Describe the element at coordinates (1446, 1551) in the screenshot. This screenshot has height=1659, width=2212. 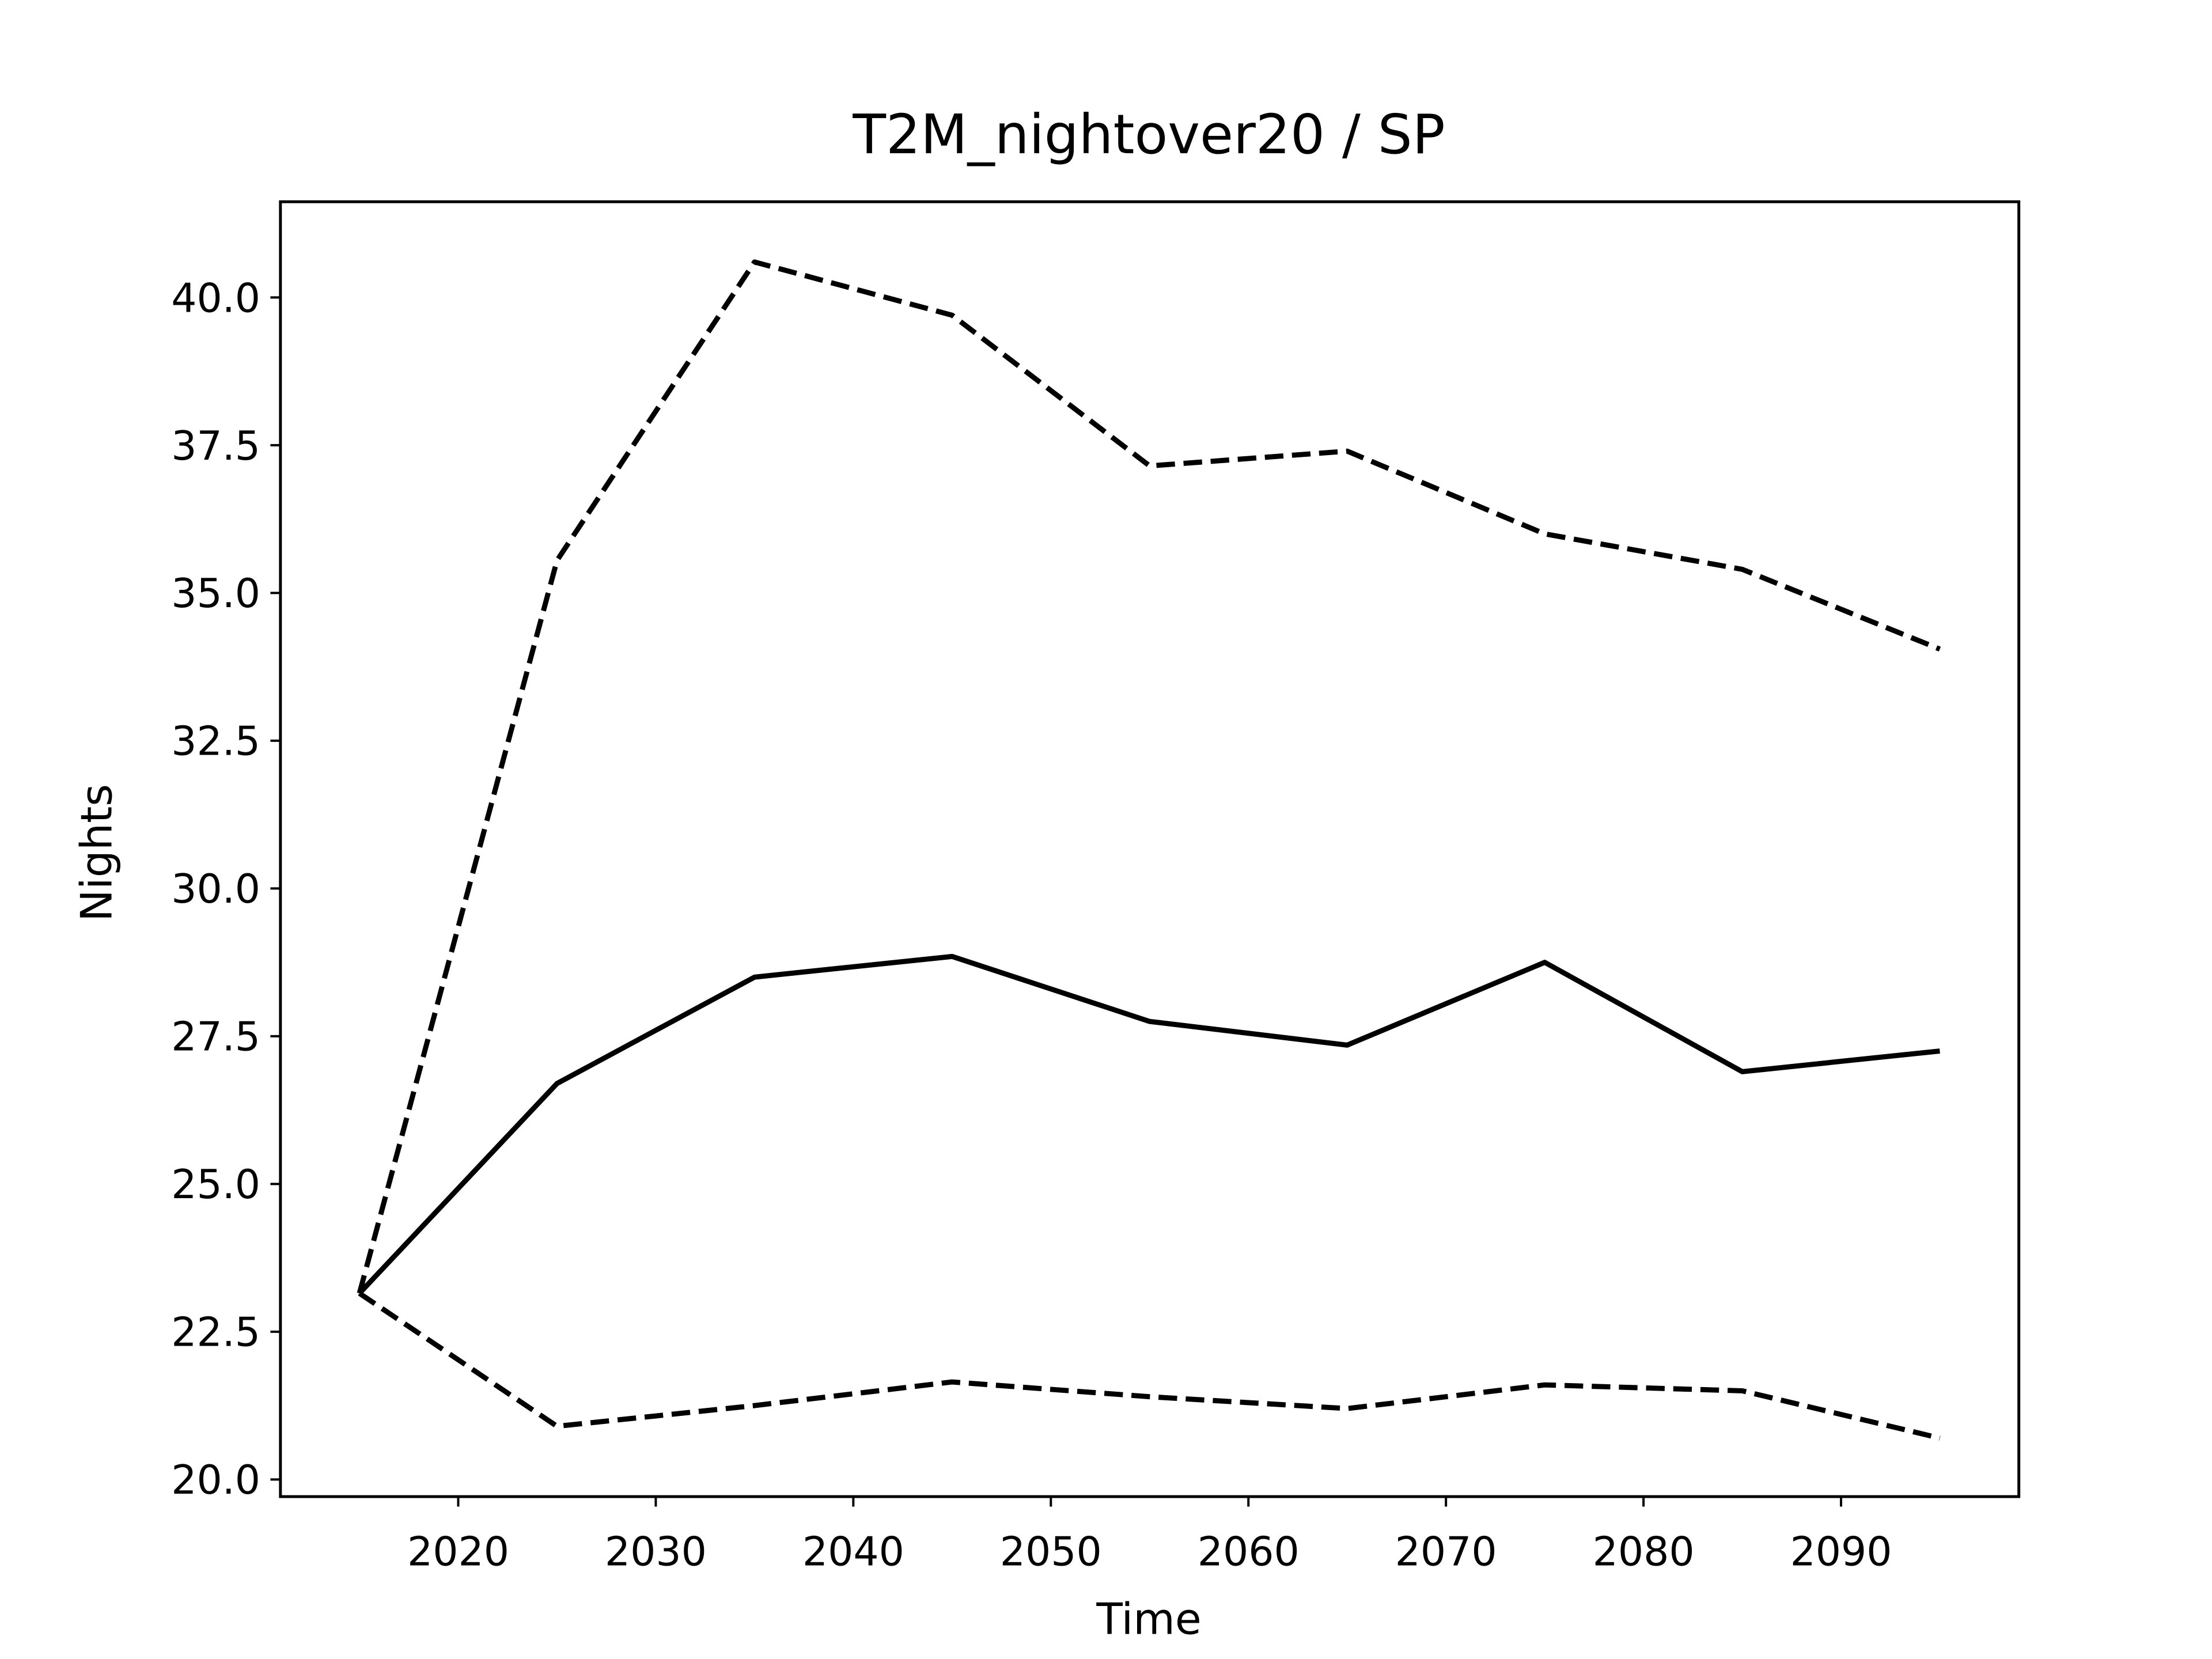
I see `x-tick-label: 2070` at that location.